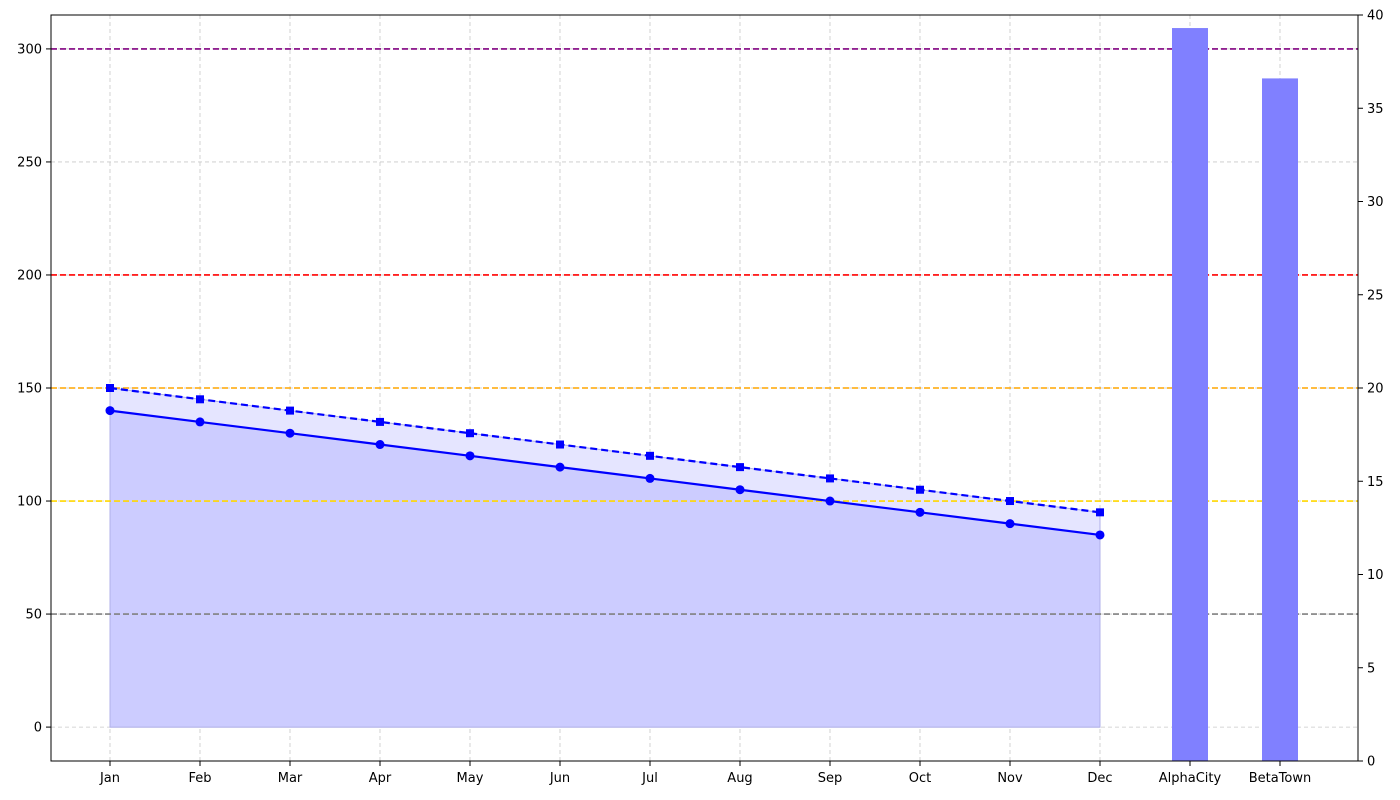 The height and width of the screenshot is (800, 1400). What do you see at coordinates (29, 502) in the screenshot?
I see `y-tick-label: 100` at bounding box center [29, 502].